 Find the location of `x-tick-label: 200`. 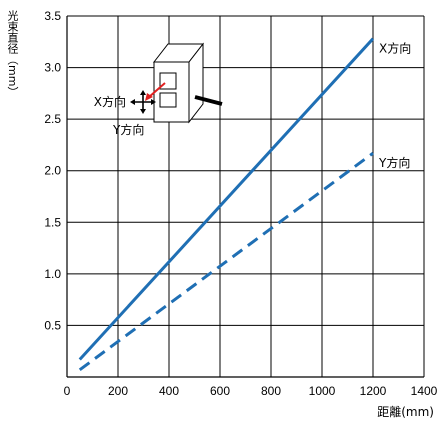

x-tick-label: 200 is located at coordinates (118, 391).